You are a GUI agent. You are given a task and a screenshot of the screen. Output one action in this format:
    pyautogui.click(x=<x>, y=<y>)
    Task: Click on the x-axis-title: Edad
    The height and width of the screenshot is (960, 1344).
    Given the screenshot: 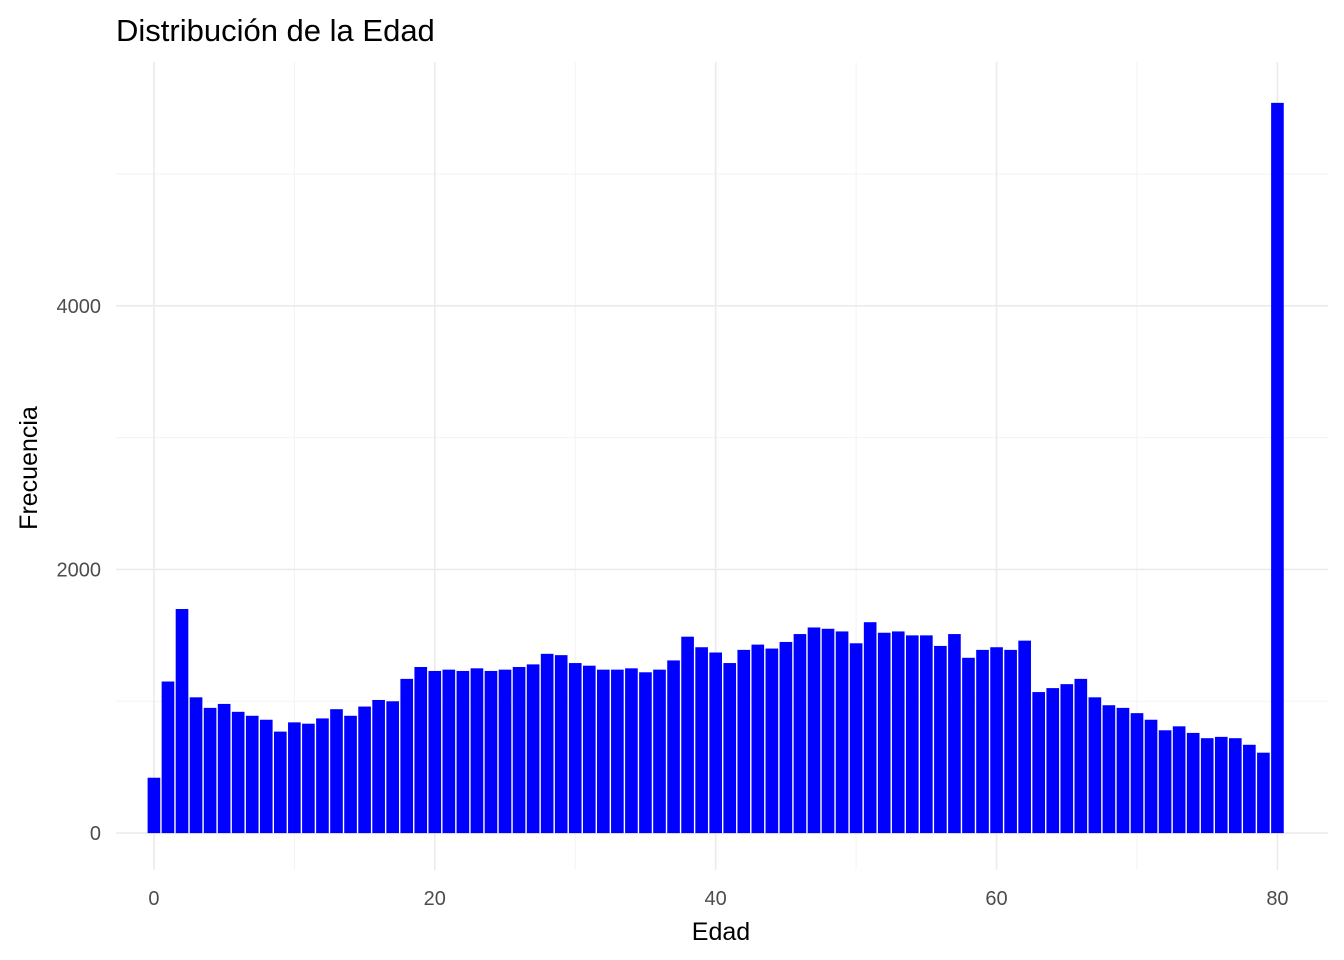 What is the action you would take?
    pyautogui.click(x=721, y=932)
    